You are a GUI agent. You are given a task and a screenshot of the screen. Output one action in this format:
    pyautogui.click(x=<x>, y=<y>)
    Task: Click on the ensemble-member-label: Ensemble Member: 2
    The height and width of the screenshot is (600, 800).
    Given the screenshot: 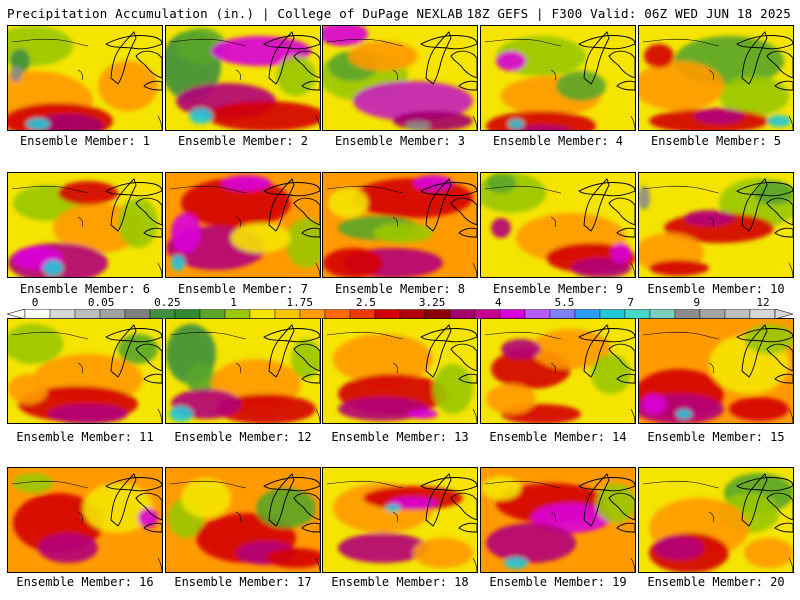 What is the action you would take?
    pyautogui.click(x=243, y=141)
    